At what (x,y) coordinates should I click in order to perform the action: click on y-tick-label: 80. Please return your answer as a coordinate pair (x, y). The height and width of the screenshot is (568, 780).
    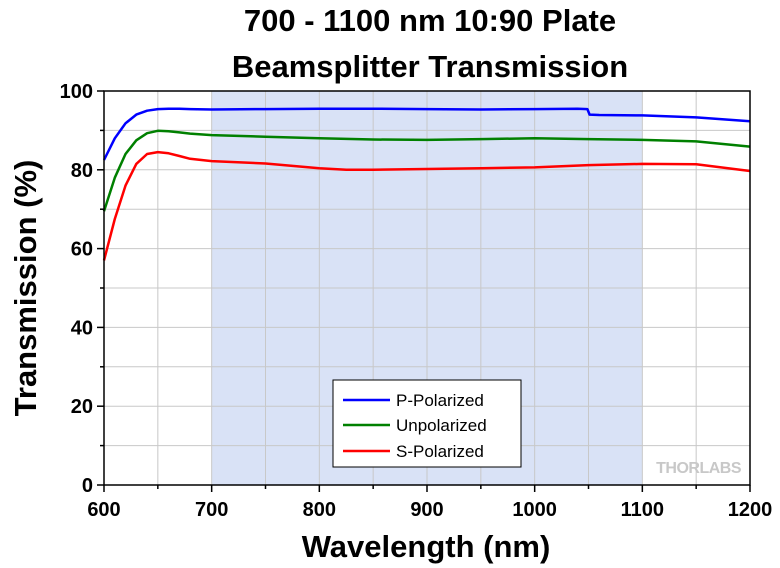
    Looking at the image, I should click on (82, 171).